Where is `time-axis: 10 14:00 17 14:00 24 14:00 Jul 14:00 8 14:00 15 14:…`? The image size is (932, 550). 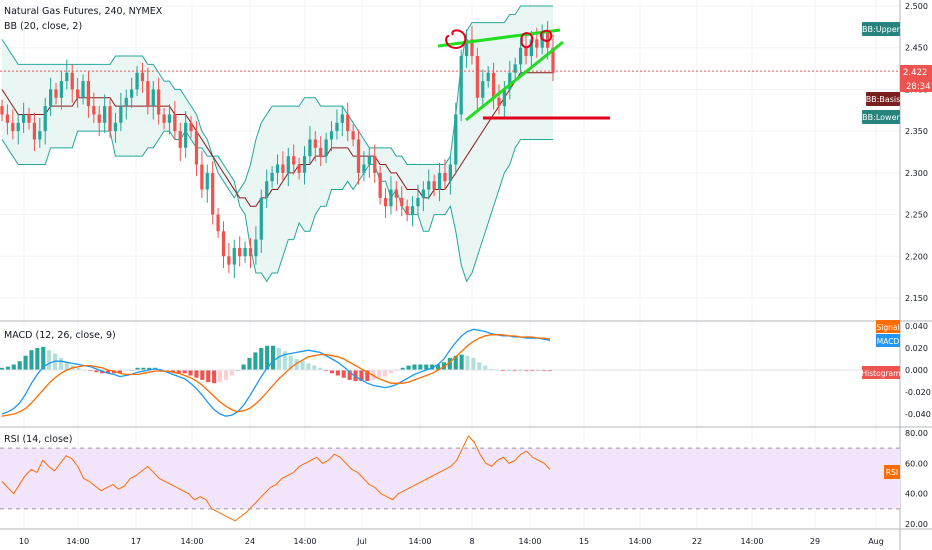
time-axis: 10 14:00 17 14:00 24 14:00 Jul 14:00 8 14:00 15 14:… is located at coordinates (451, 541).